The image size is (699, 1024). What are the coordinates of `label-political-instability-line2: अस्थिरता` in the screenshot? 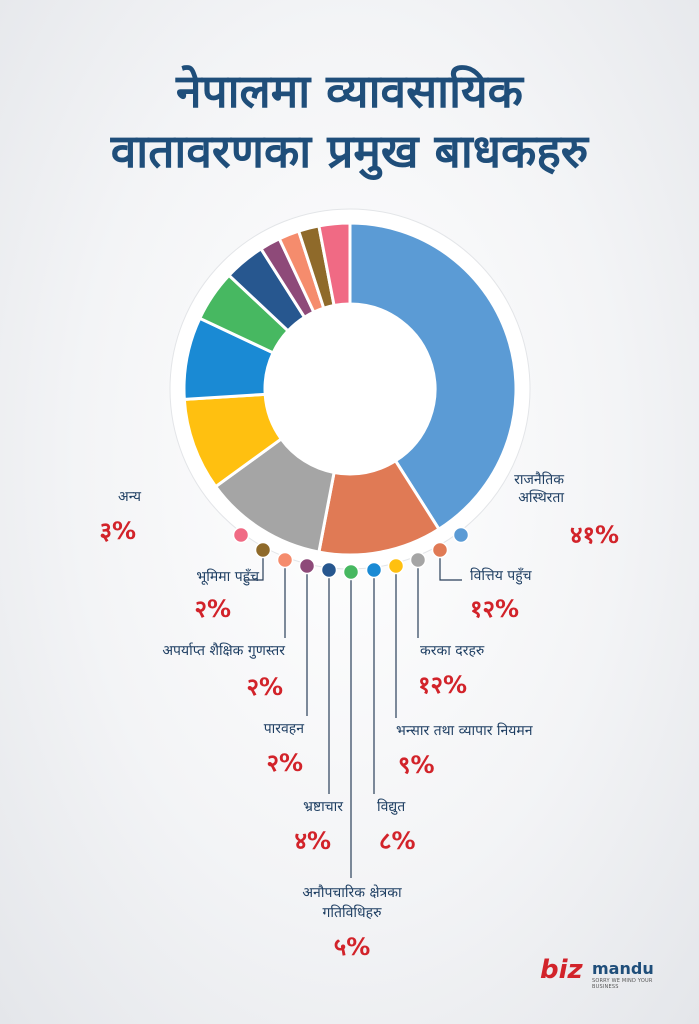 It's located at (541, 498).